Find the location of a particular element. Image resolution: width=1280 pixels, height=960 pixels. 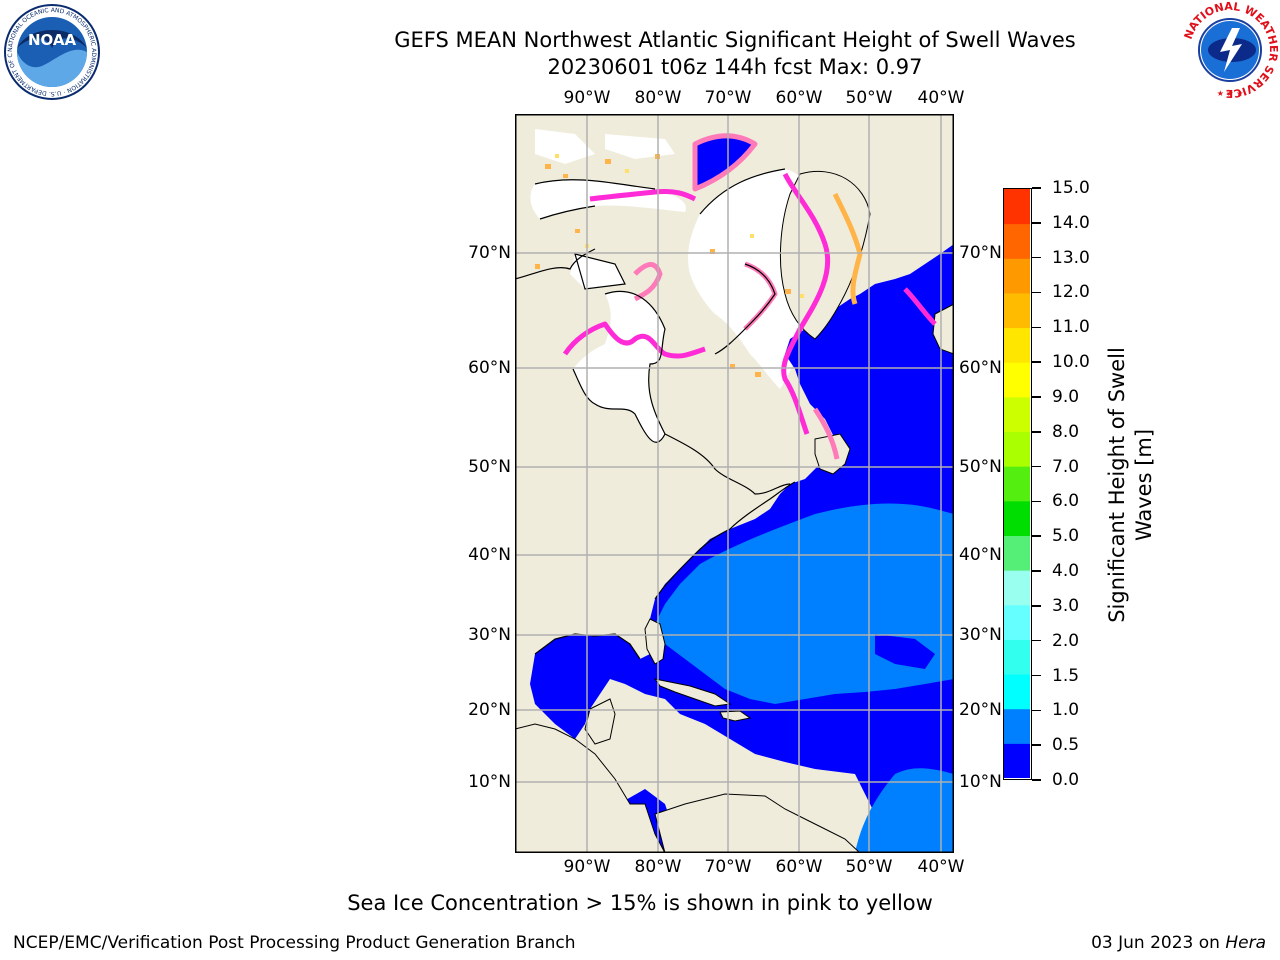

lat-label-right: 20°N is located at coordinates (980, 710).